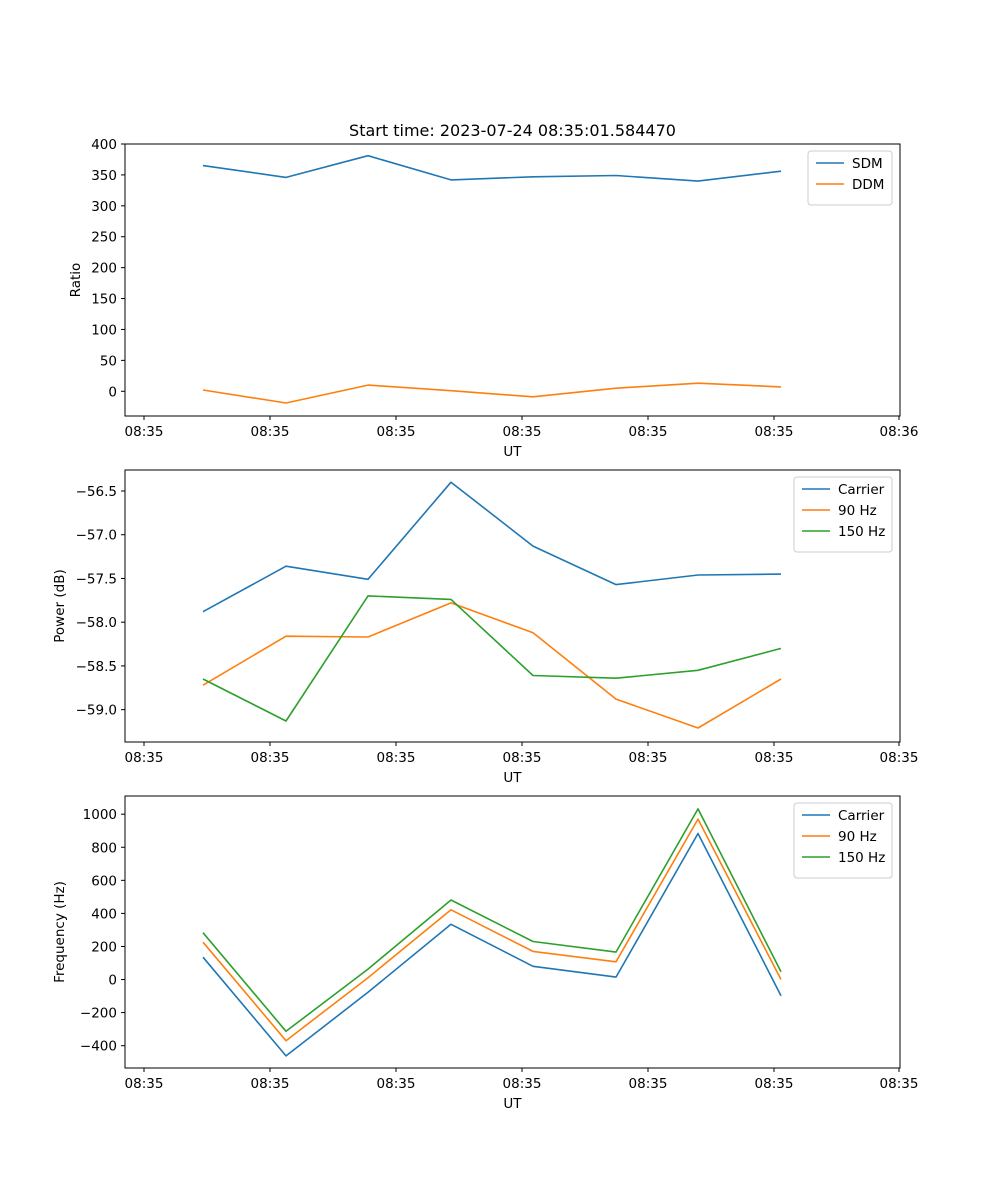 This screenshot has height=1200, width=1000. What do you see at coordinates (104, 176) in the screenshot?
I see `y-tick-label: 350` at bounding box center [104, 176].